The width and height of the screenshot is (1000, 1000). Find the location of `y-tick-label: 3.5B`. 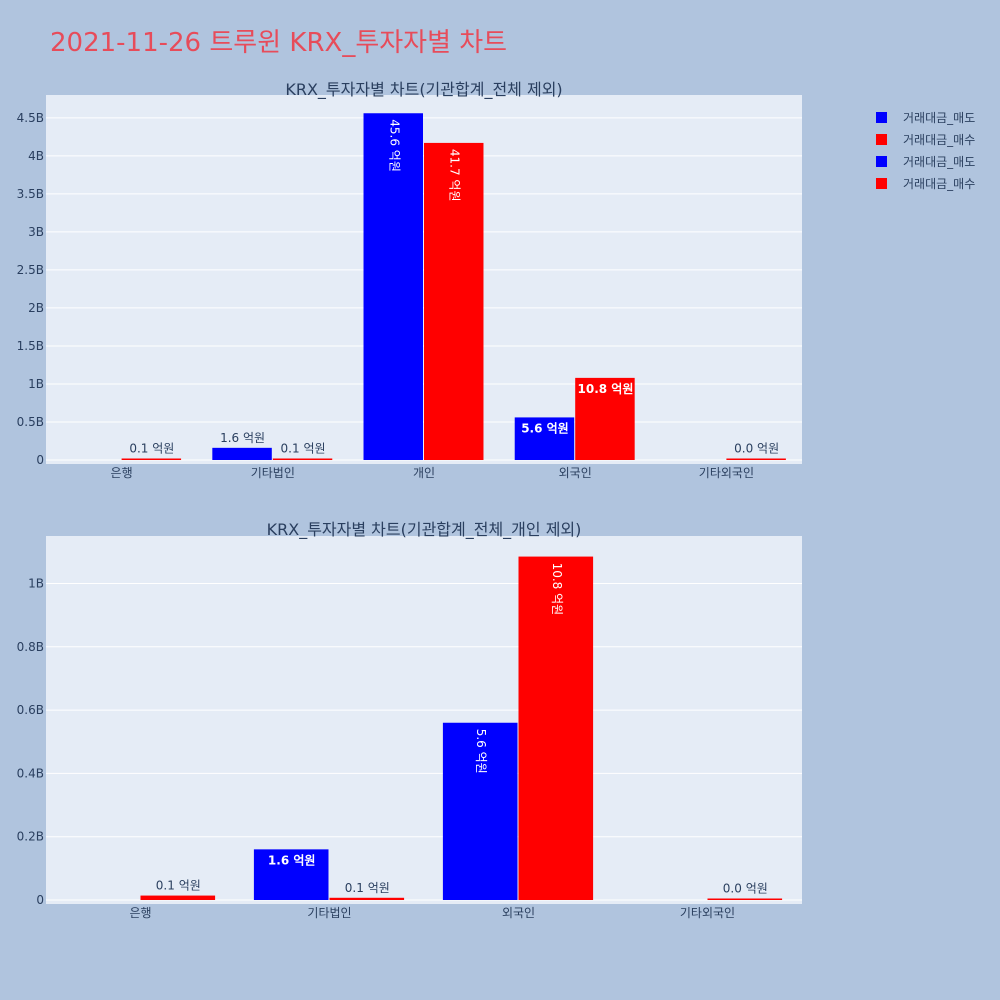

y-tick-label: 3.5B is located at coordinates (30, 194).